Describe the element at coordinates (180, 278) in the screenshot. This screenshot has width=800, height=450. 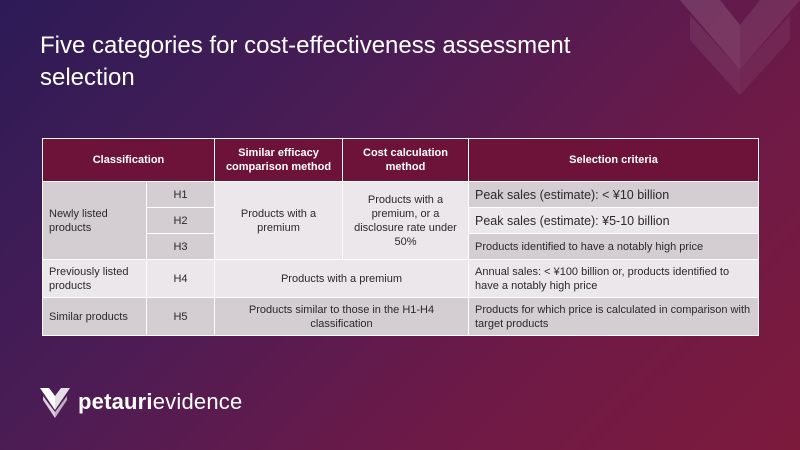
I see `code-h4: H4` at that location.